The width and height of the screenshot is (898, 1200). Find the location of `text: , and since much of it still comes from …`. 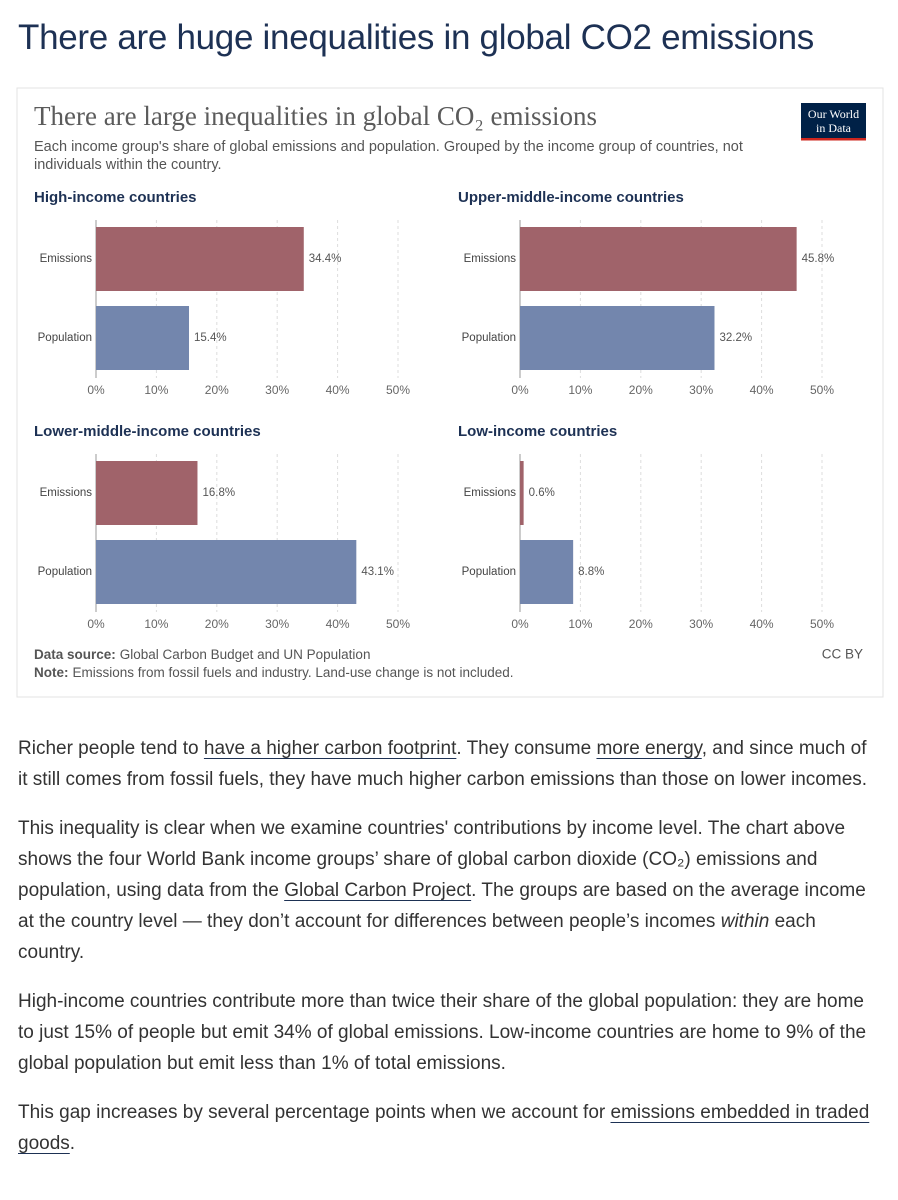

text: , and since much of it still comes from … is located at coordinates (443, 764).